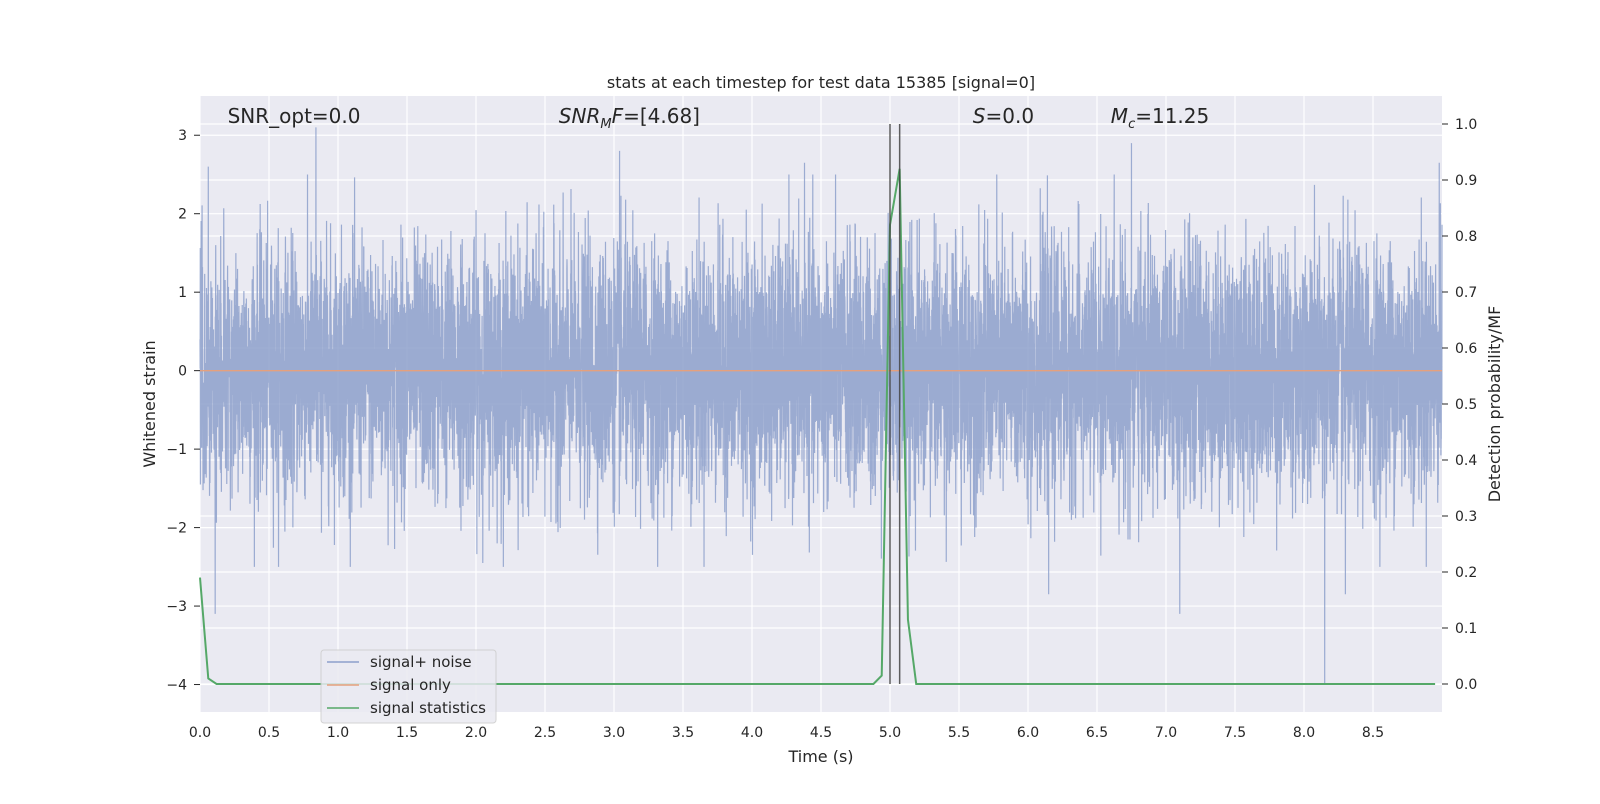 The height and width of the screenshot is (804, 1600). Describe the element at coordinates (1373, 733) in the screenshot. I see `x-tick-label: 8.5` at that location.